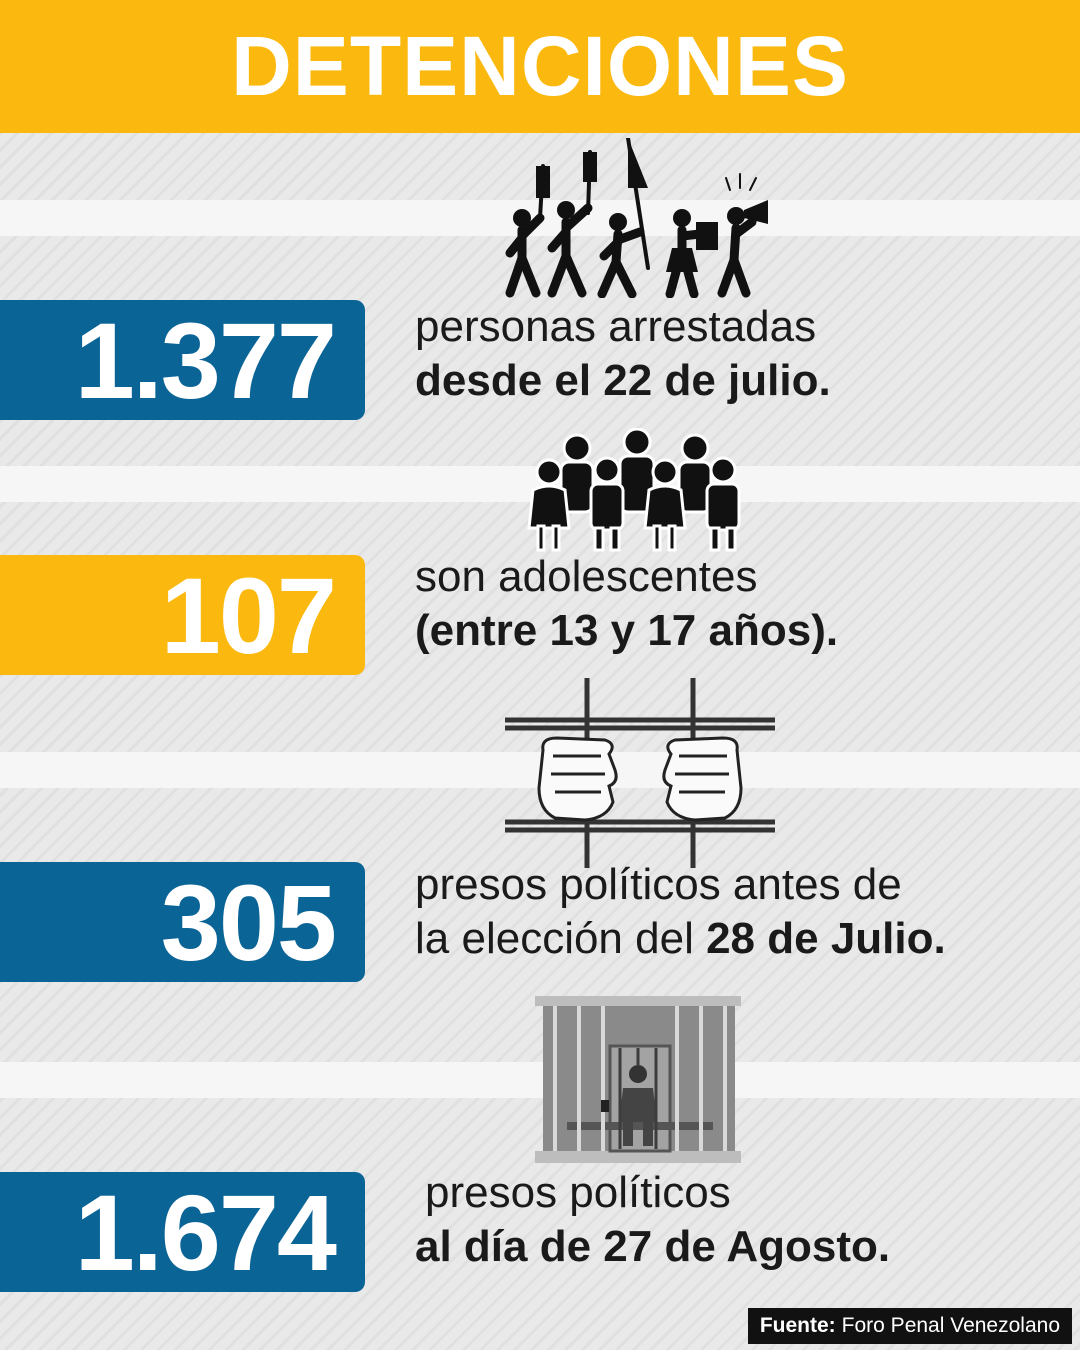  What do you see at coordinates (623, 380) in the screenshot?
I see `caption-line-2-bold: desde el 22 de julio.` at bounding box center [623, 380].